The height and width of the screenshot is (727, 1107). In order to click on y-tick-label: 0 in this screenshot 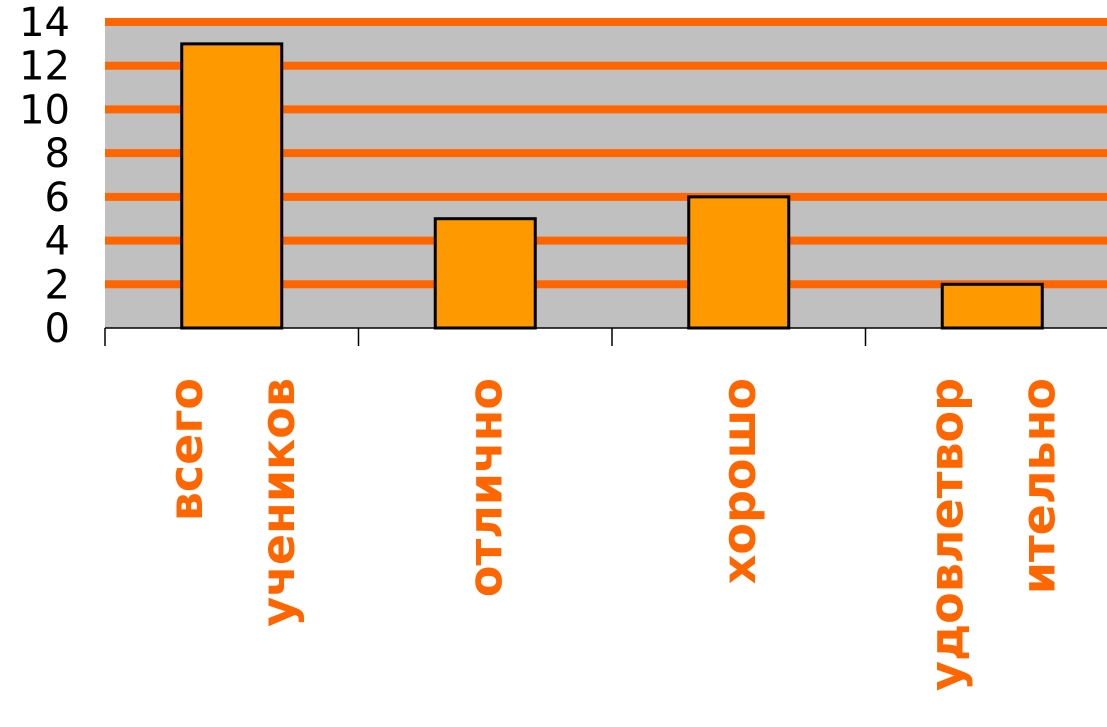, I will do `click(57, 329)`.